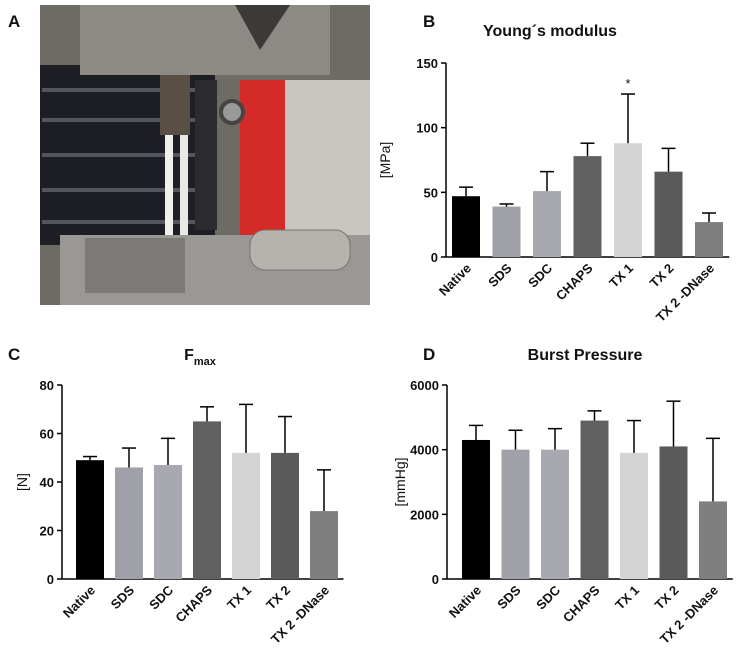 The height and width of the screenshot is (651, 750). I want to click on panel-label: B, so click(429, 21).